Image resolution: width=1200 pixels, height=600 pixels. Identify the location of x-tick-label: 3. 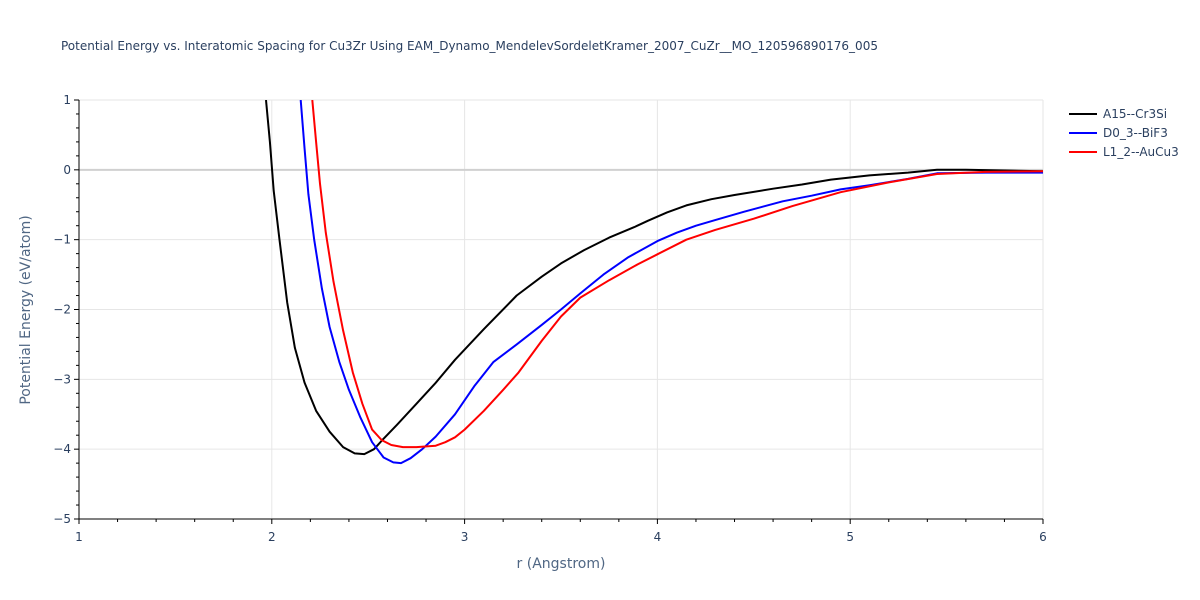
(465, 537).